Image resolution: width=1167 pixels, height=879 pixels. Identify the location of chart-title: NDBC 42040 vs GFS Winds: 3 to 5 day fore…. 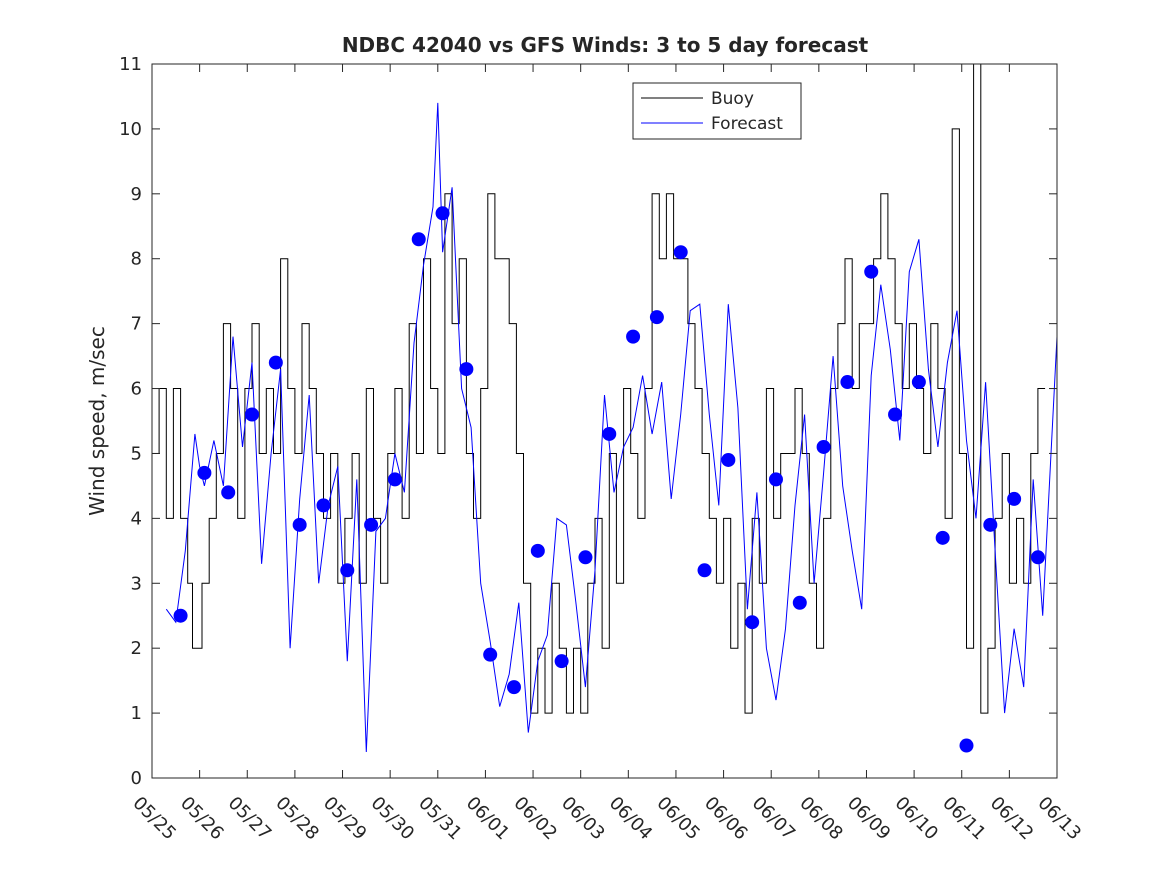
(605, 45).